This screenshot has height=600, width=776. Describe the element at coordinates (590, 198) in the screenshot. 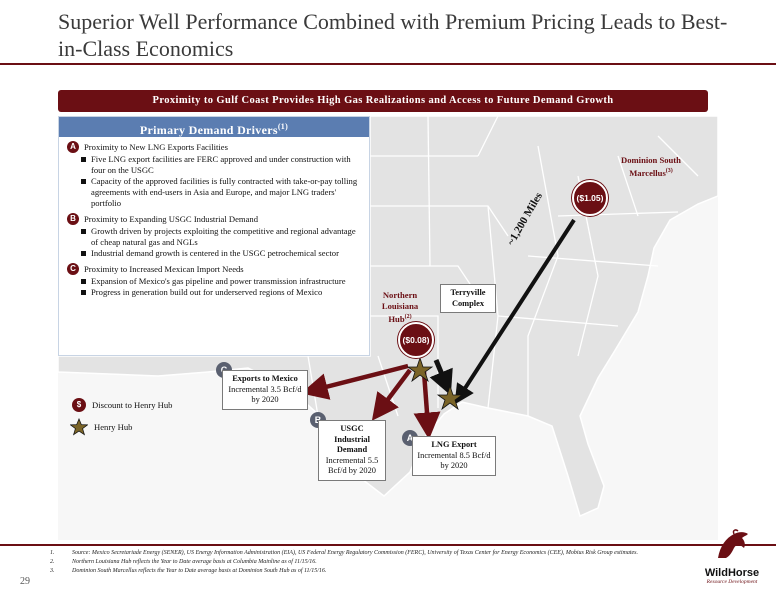

I see `dominion-price-badge: ($1.05)` at that location.